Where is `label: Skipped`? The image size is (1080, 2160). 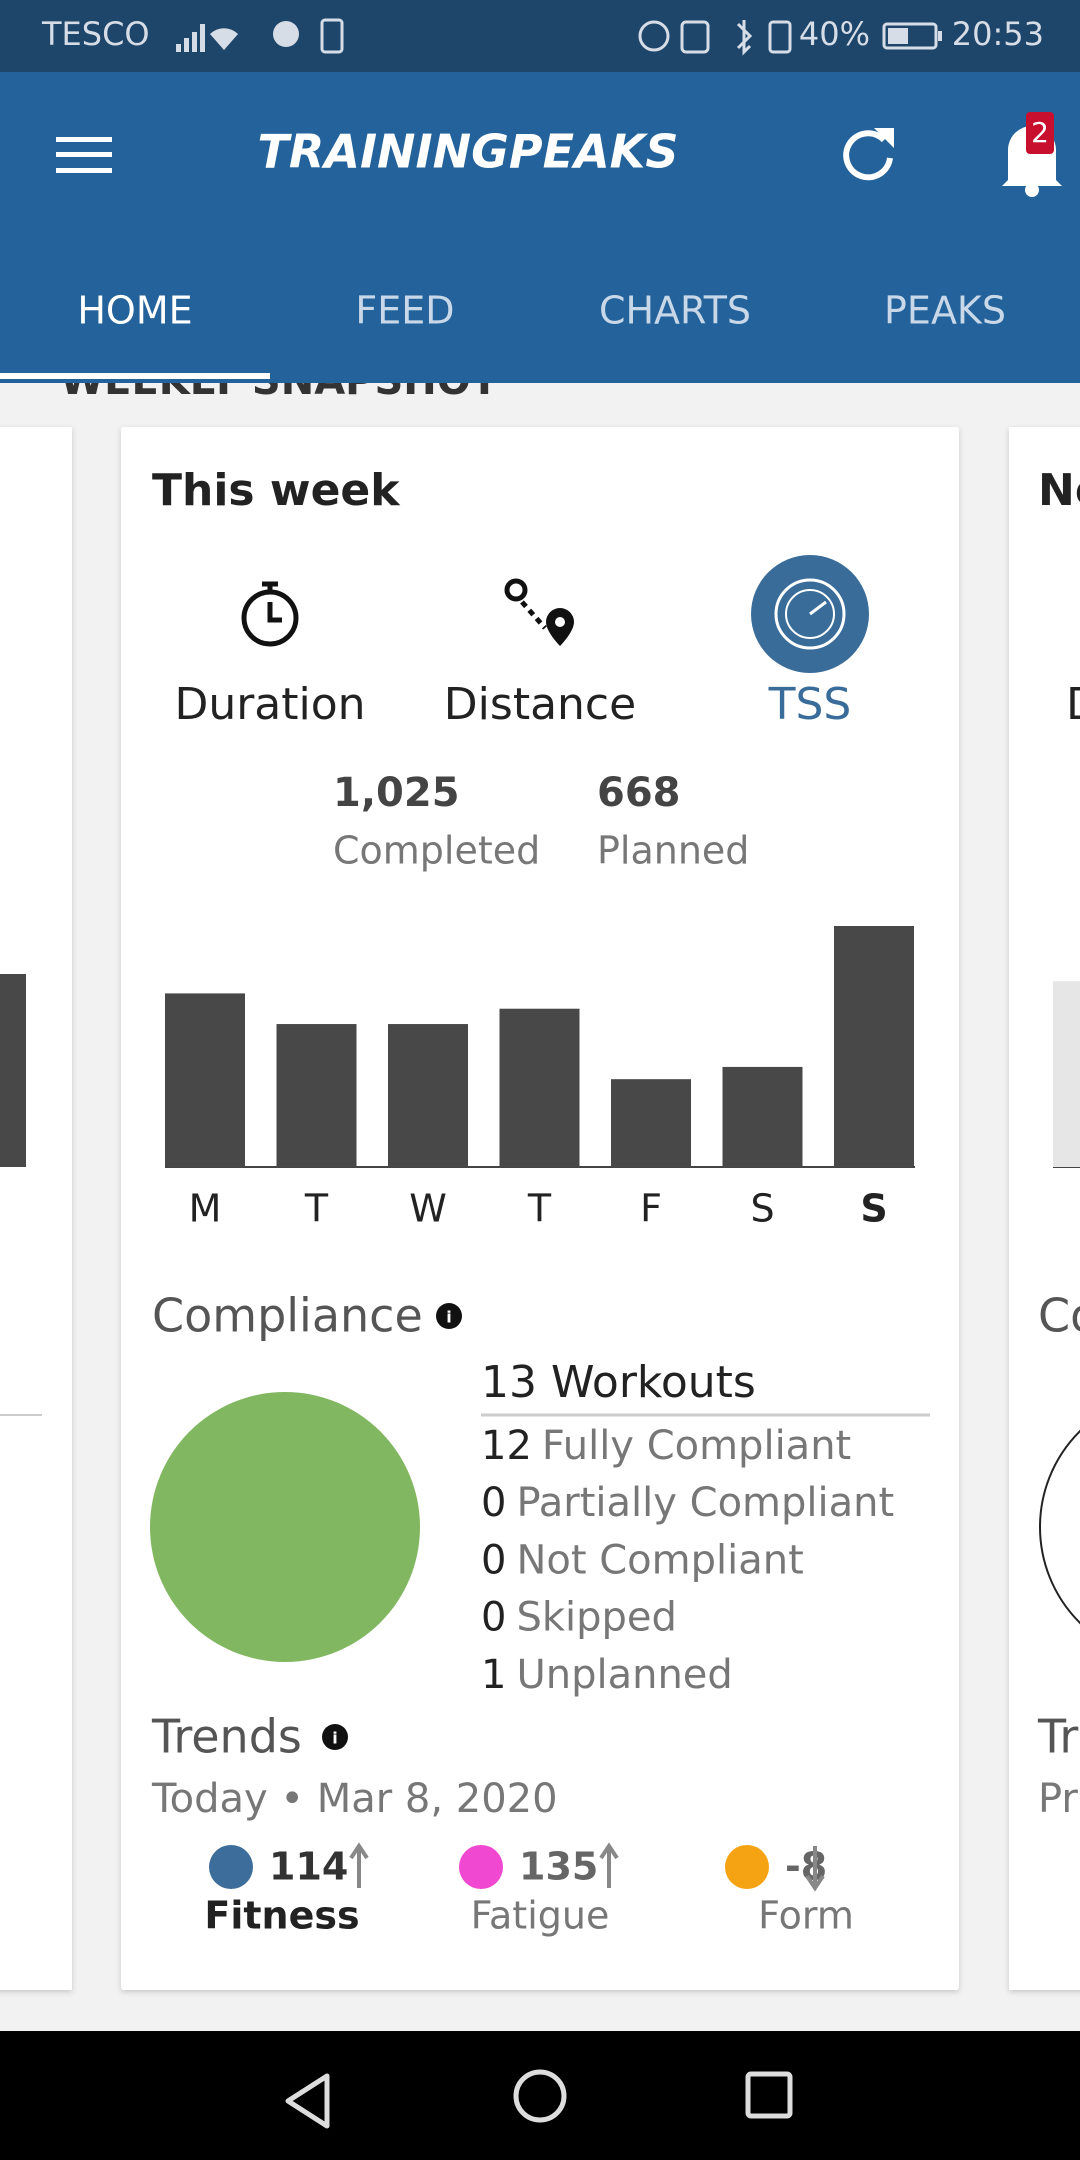 label: Skipped is located at coordinates (596, 1618).